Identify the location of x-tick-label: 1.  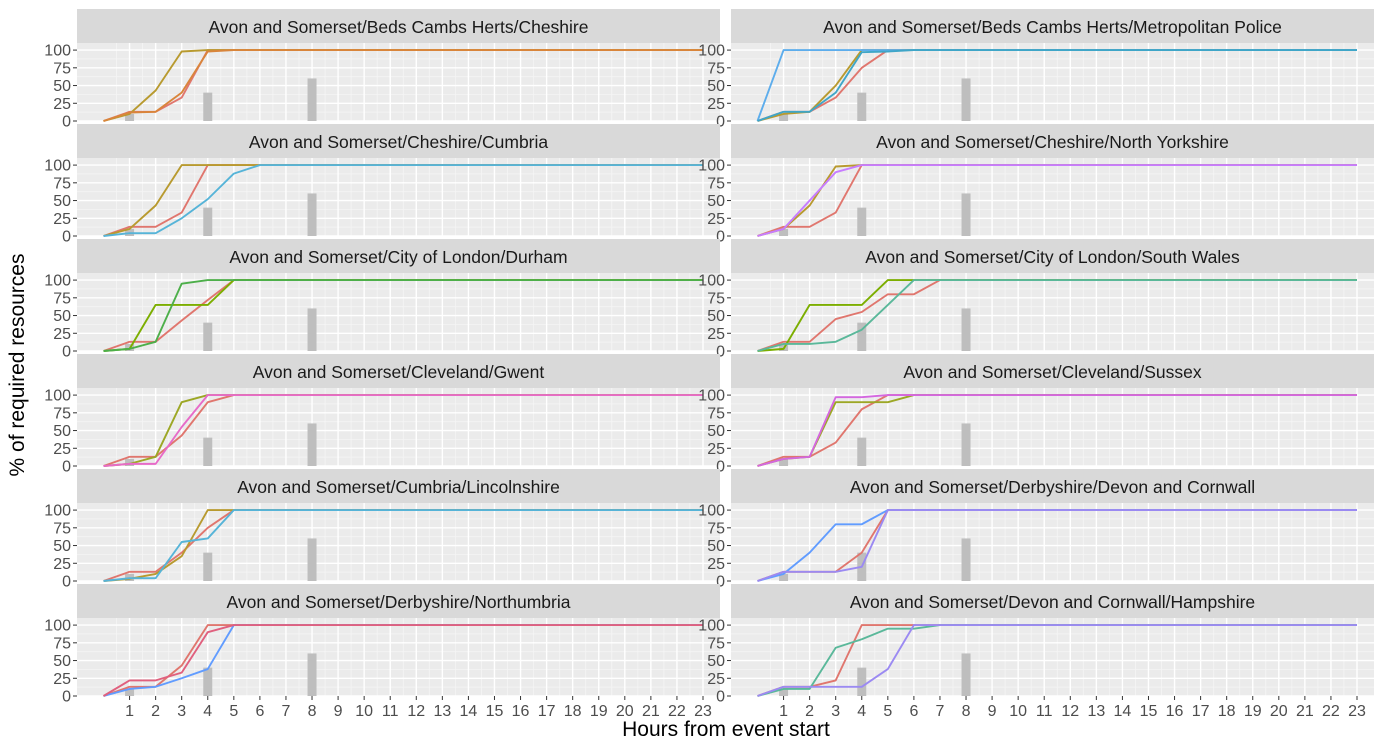
(129, 711).